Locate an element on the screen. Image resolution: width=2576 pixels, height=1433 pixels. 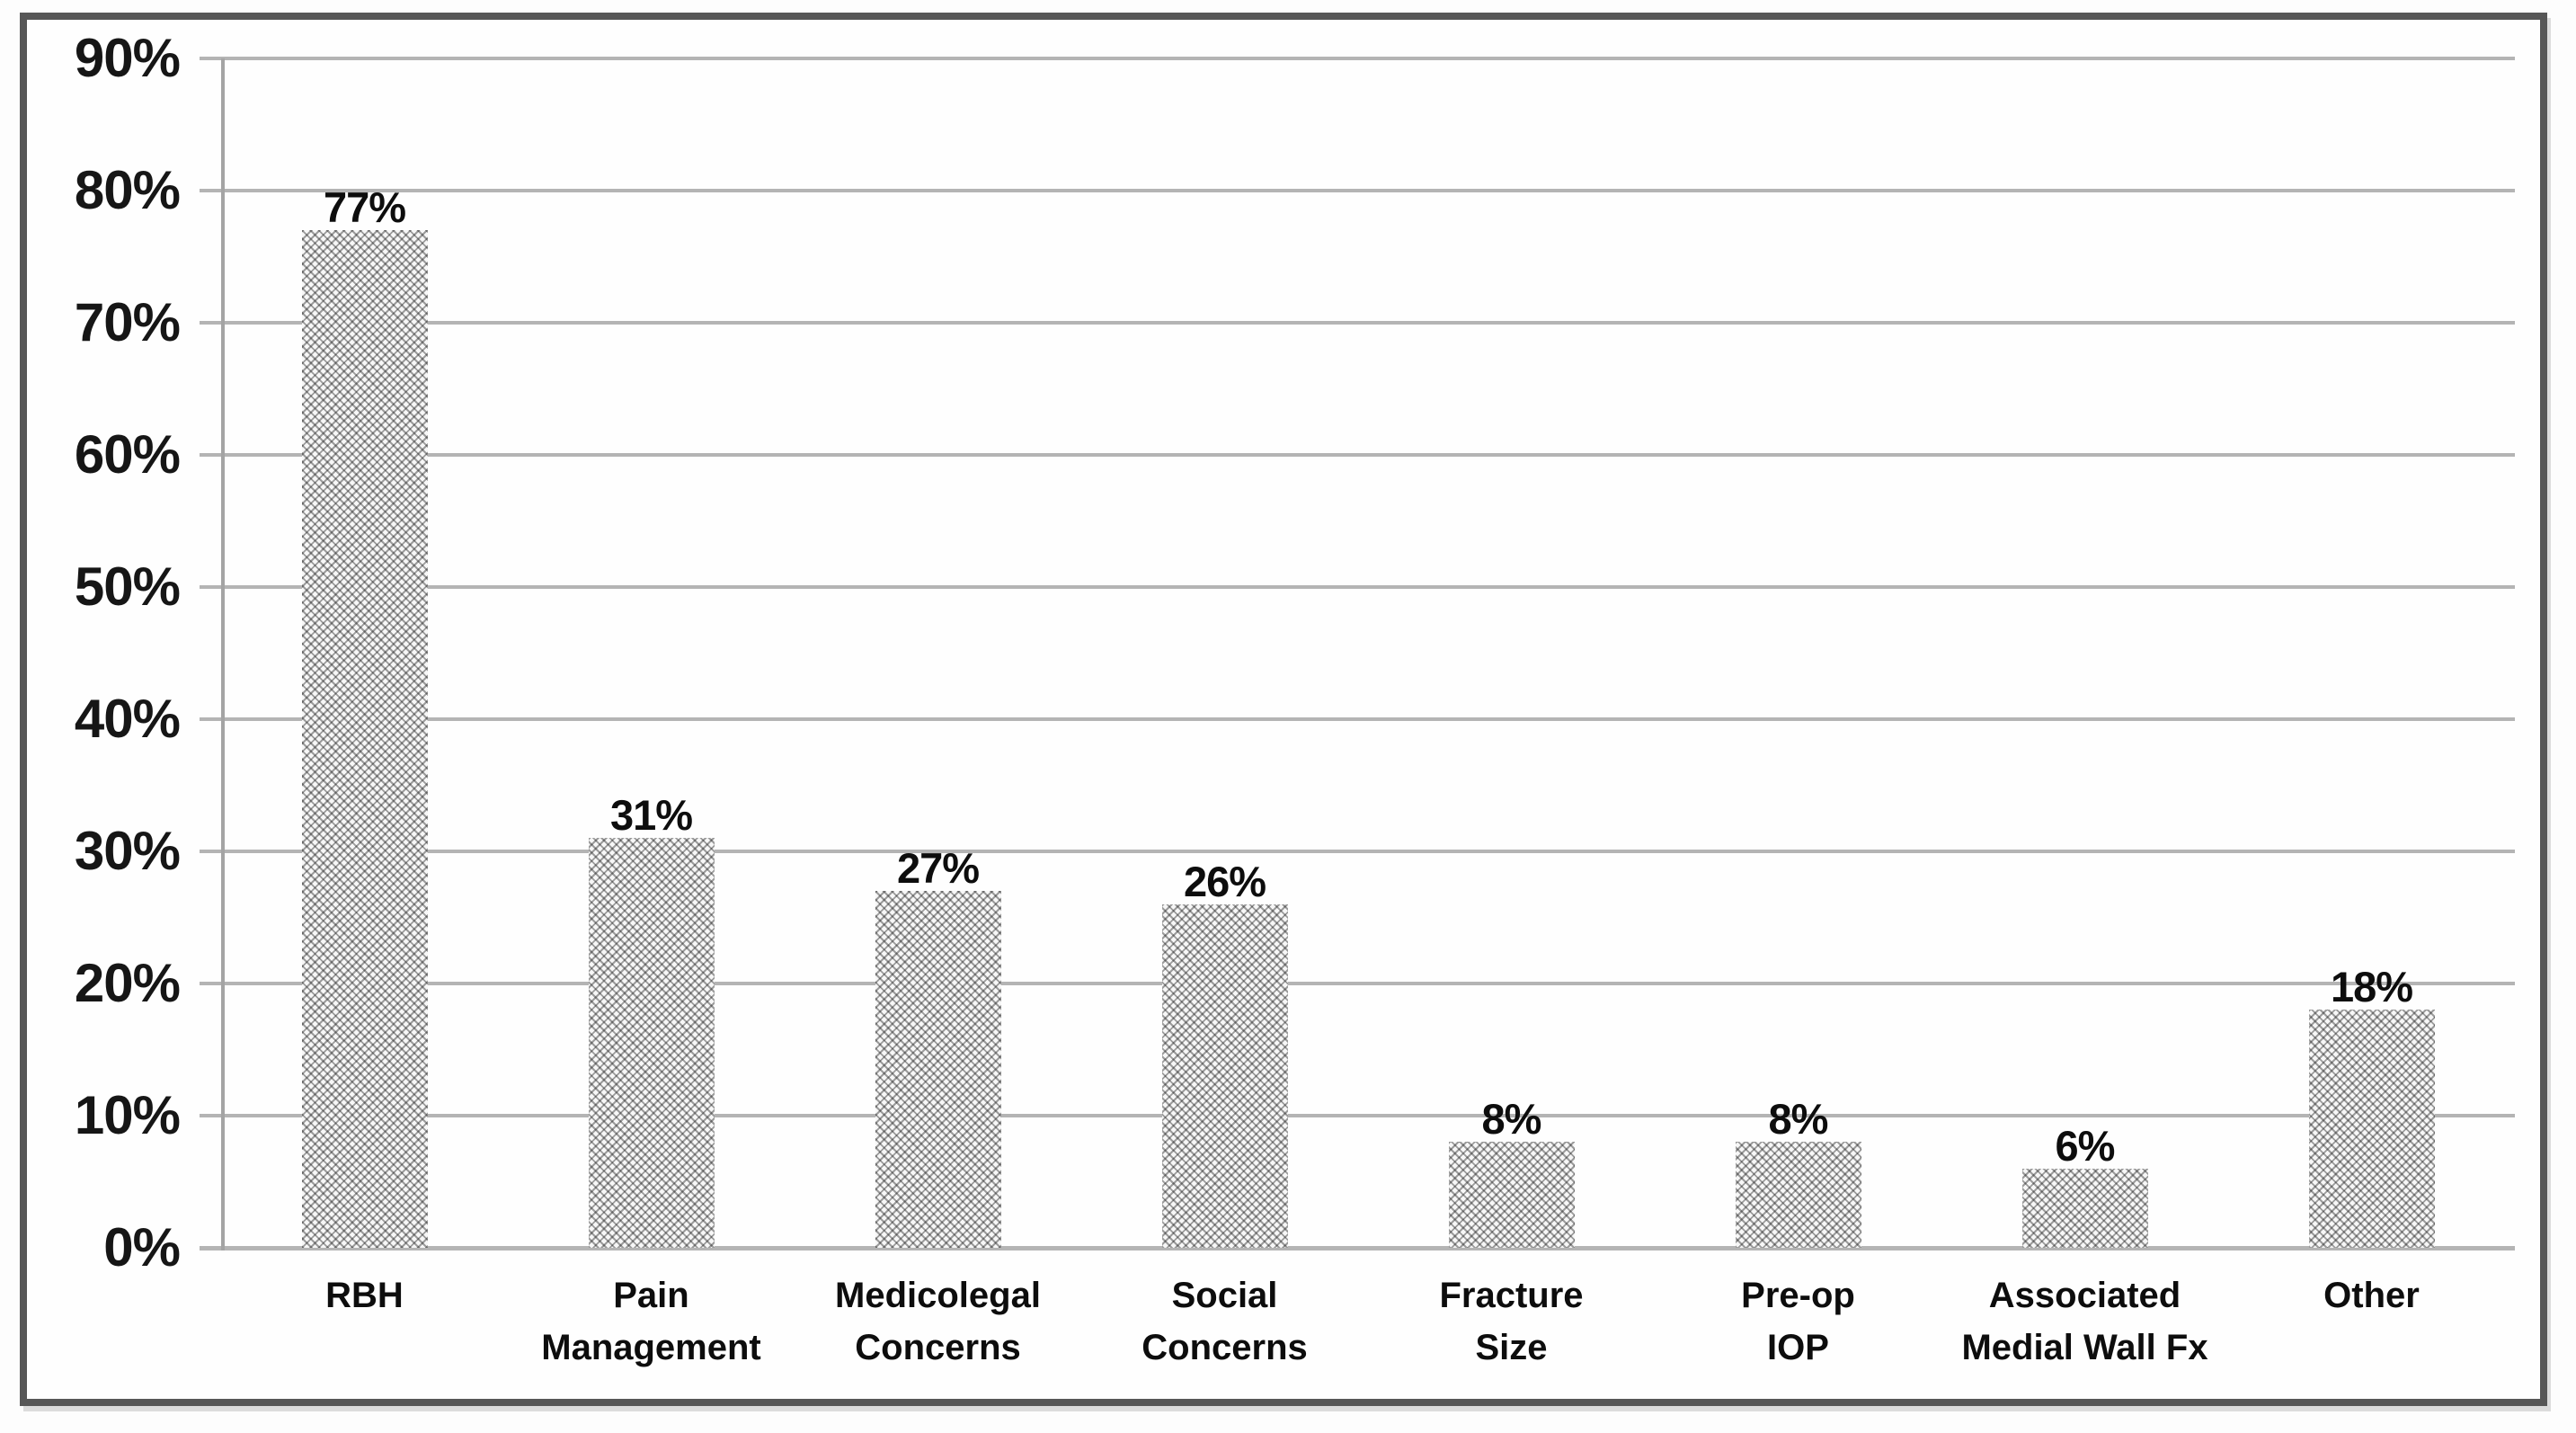
x-axis-category-label: Other is located at coordinates (2371, 1295).